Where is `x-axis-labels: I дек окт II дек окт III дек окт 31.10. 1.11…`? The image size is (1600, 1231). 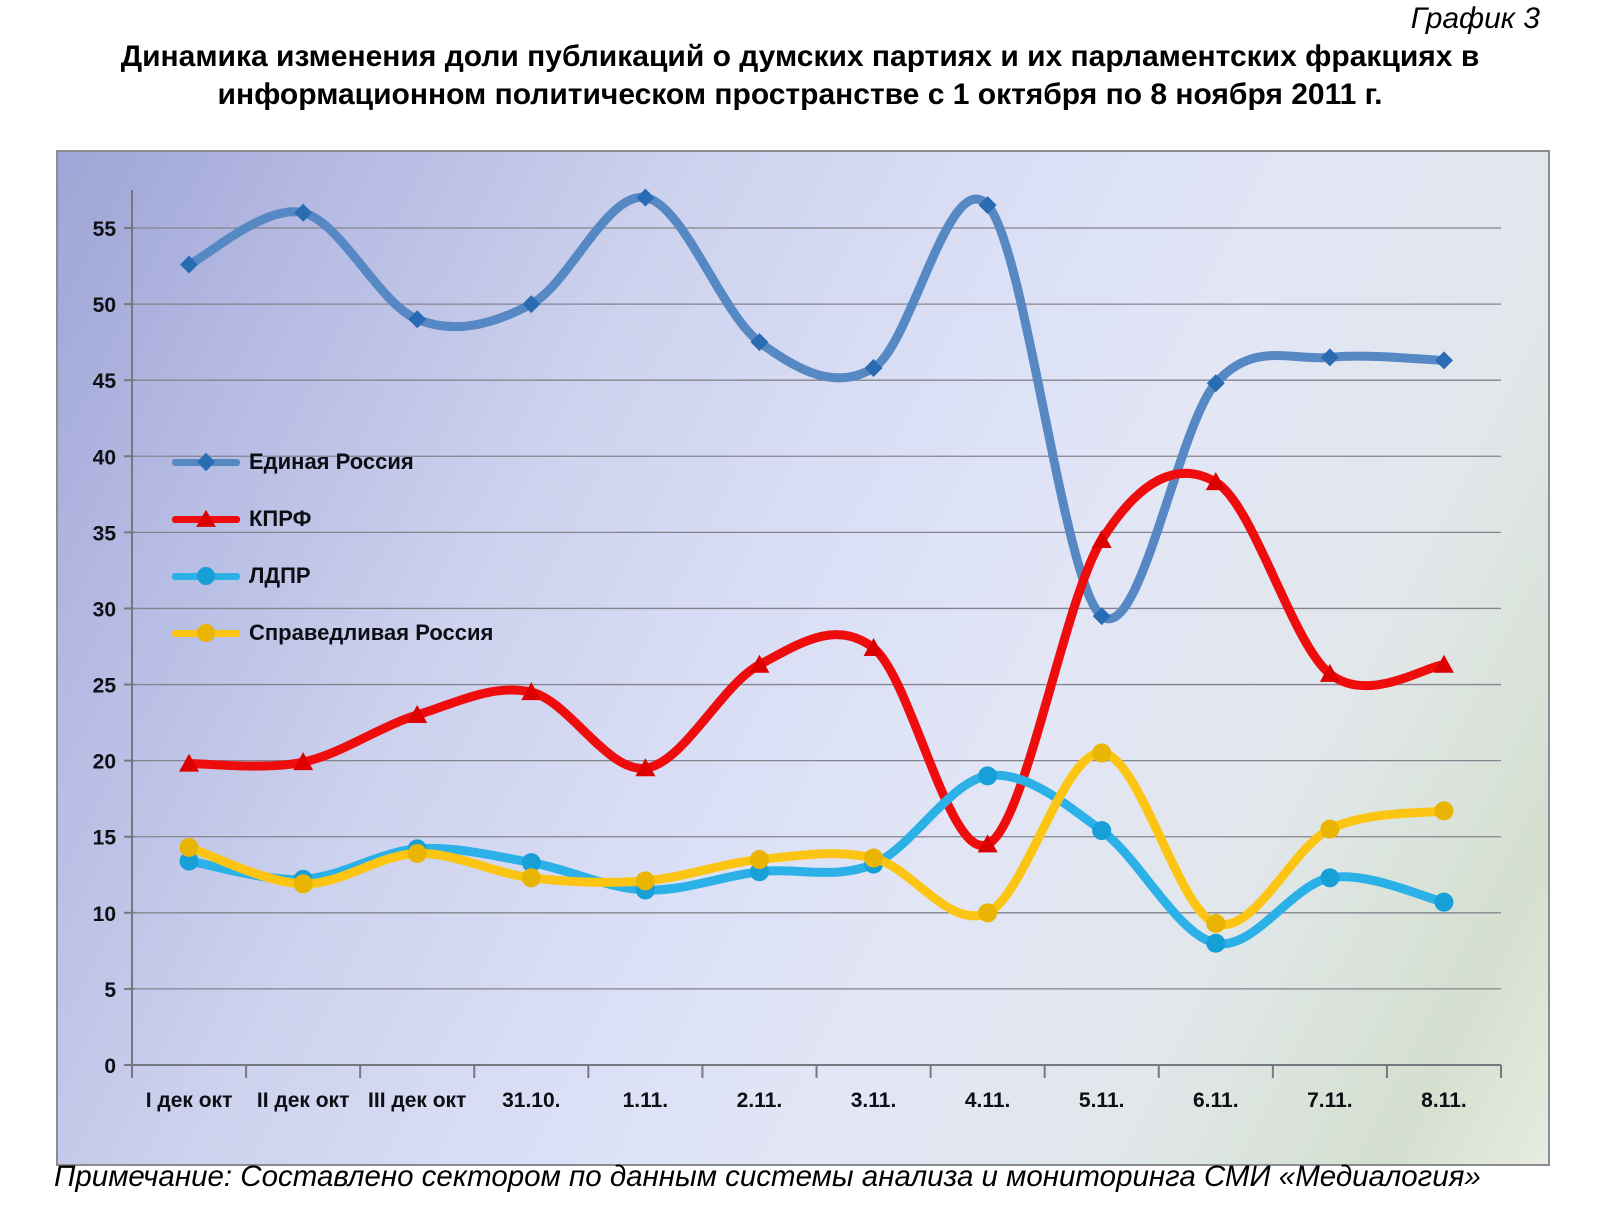
x-axis-labels: I дек окт II дек окт III дек окт 31.10. 1.11… is located at coordinates (806, 1100).